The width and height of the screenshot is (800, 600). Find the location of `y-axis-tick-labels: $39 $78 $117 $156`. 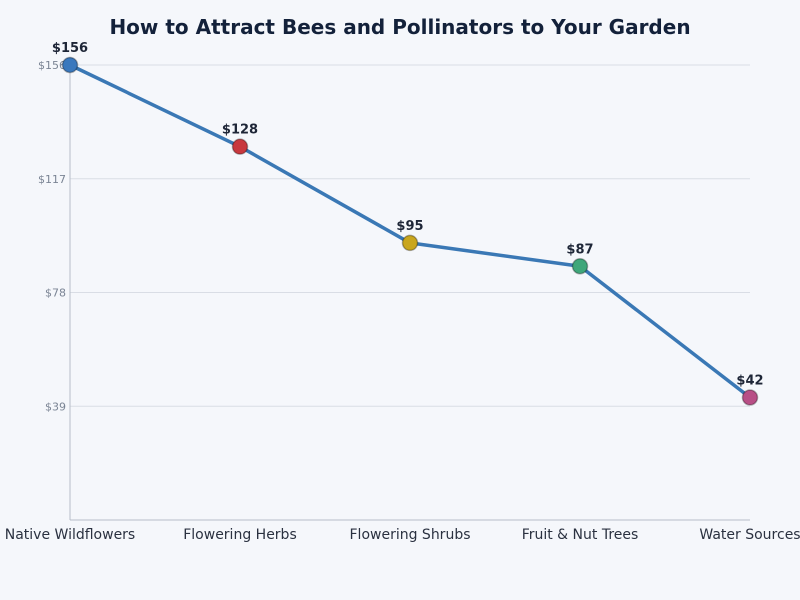

y-axis-tick-labels: $39 $78 $117 $156 is located at coordinates (52, 236).